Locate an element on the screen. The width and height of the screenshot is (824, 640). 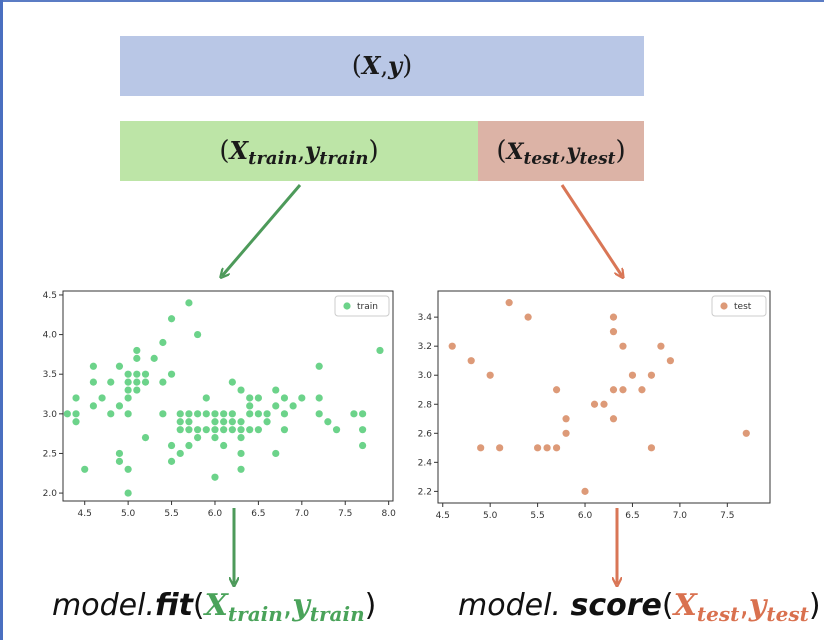
y-tick-label: 2.8 is located at coordinates (425, 405).